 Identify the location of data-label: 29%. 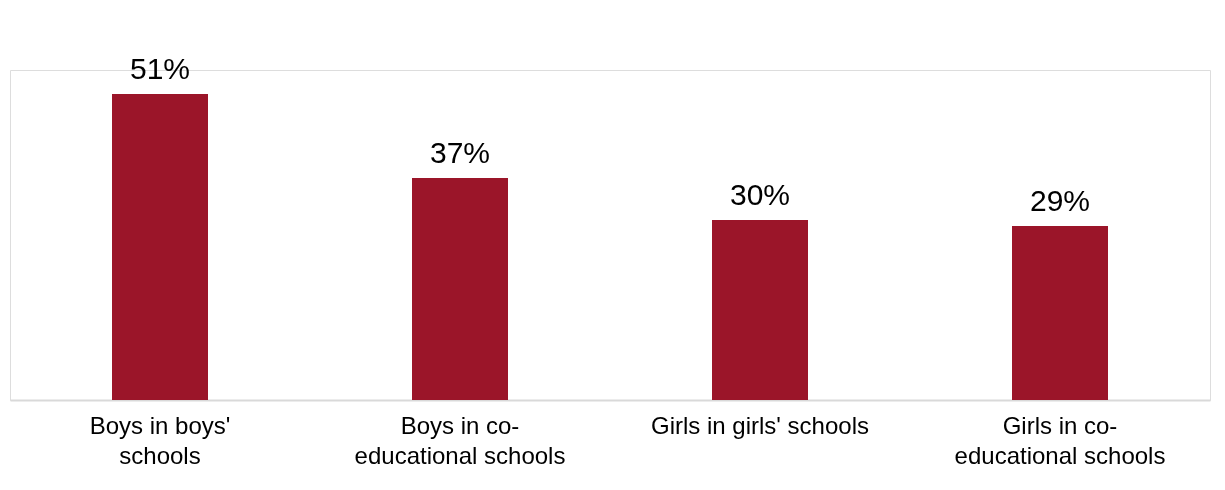
(1060, 200).